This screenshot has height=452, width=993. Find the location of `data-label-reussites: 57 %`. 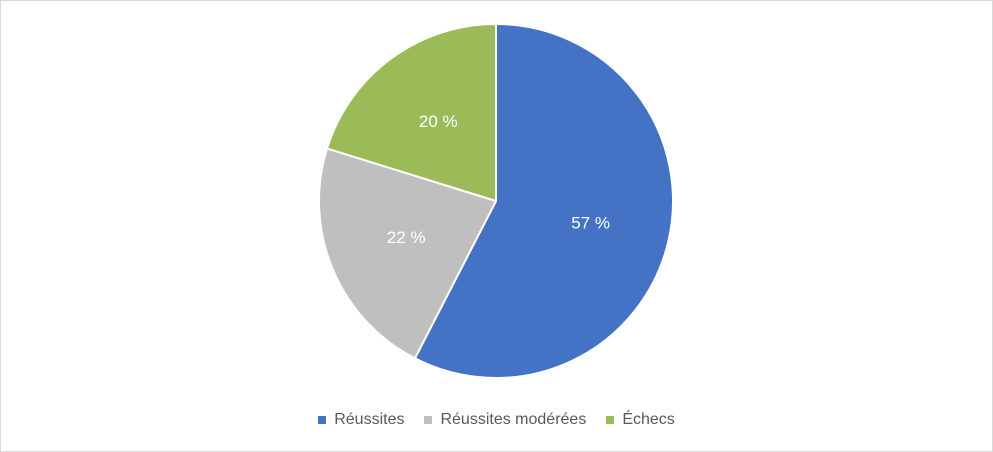

data-label-reussites: 57 % is located at coordinates (590, 222).